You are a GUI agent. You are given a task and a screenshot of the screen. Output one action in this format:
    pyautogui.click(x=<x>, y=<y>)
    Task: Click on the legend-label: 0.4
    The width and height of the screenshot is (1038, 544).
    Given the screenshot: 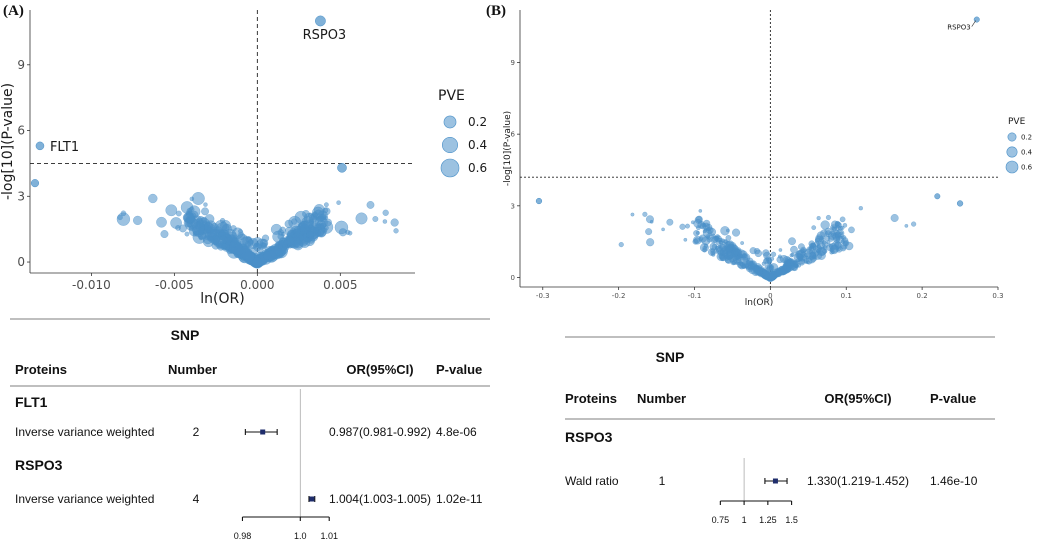 What is the action you would take?
    pyautogui.click(x=1027, y=152)
    